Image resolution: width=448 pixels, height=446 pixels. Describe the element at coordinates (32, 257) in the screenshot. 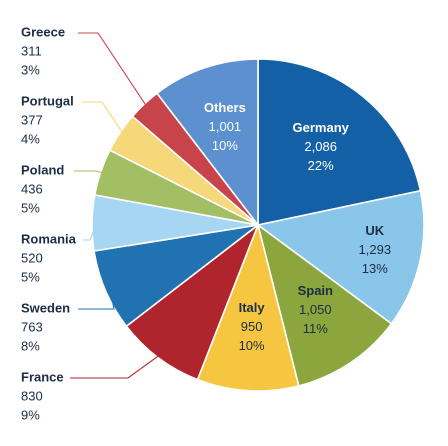

I see `slice-value-romania: 520` at that location.